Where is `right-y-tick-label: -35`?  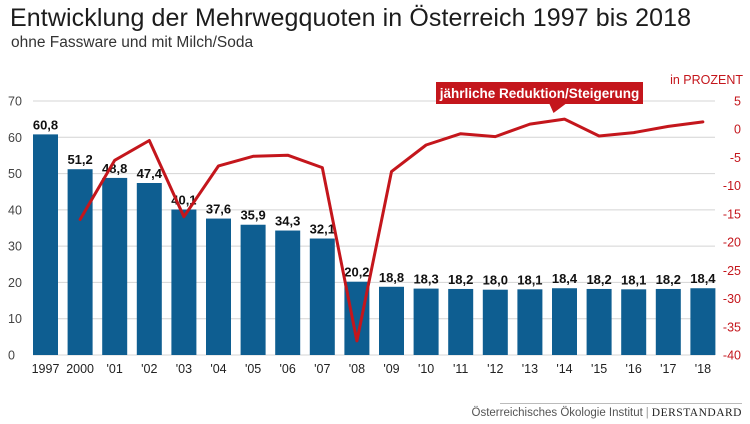
right-y-tick-label: -35 is located at coordinates (732, 327).